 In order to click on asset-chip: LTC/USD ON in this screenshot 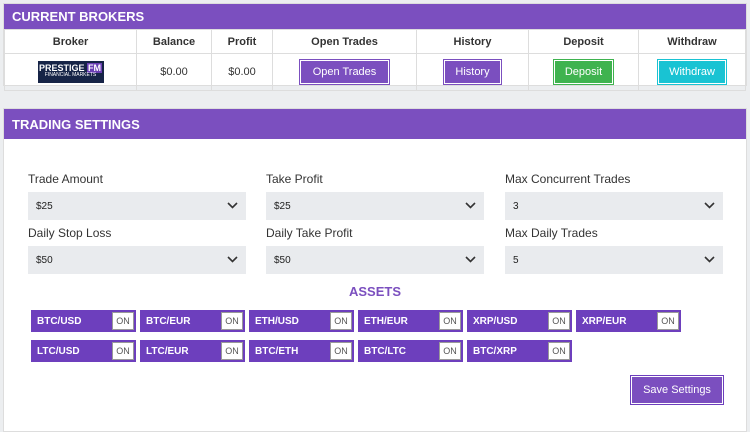, I will do `click(83, 351)`.